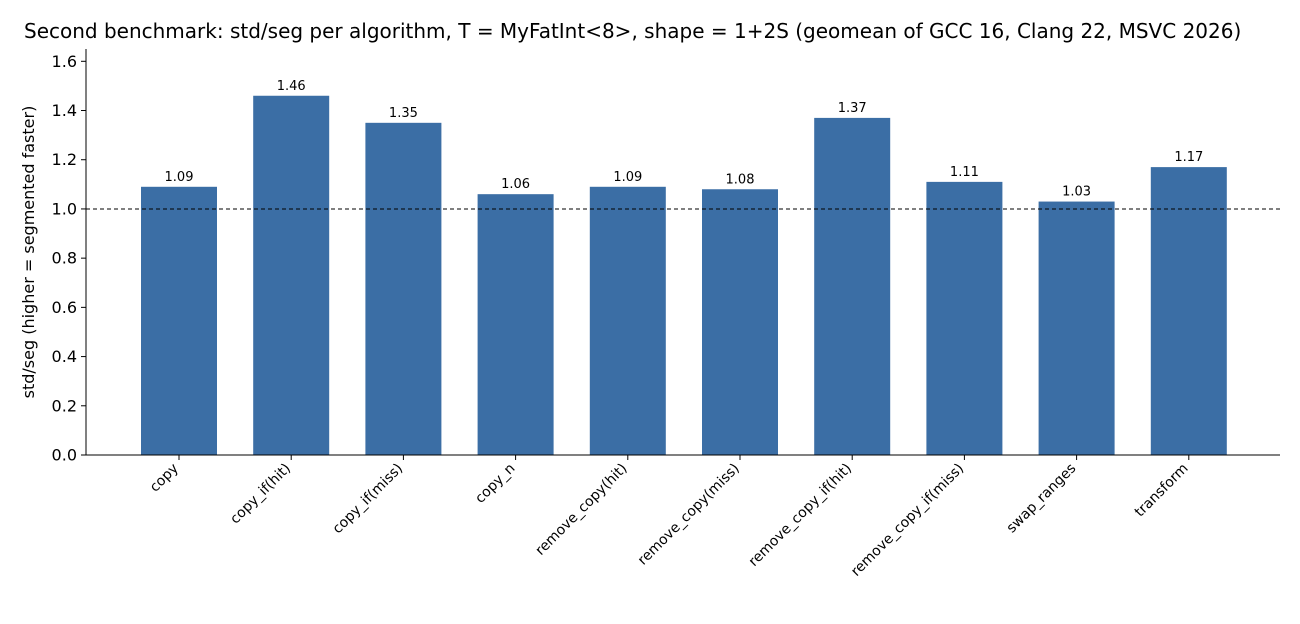  What do you see at coordinates (64, 405) in the screenshot?
I see `y-tick-label-1: 0.2` at bounding box center [64, 405].